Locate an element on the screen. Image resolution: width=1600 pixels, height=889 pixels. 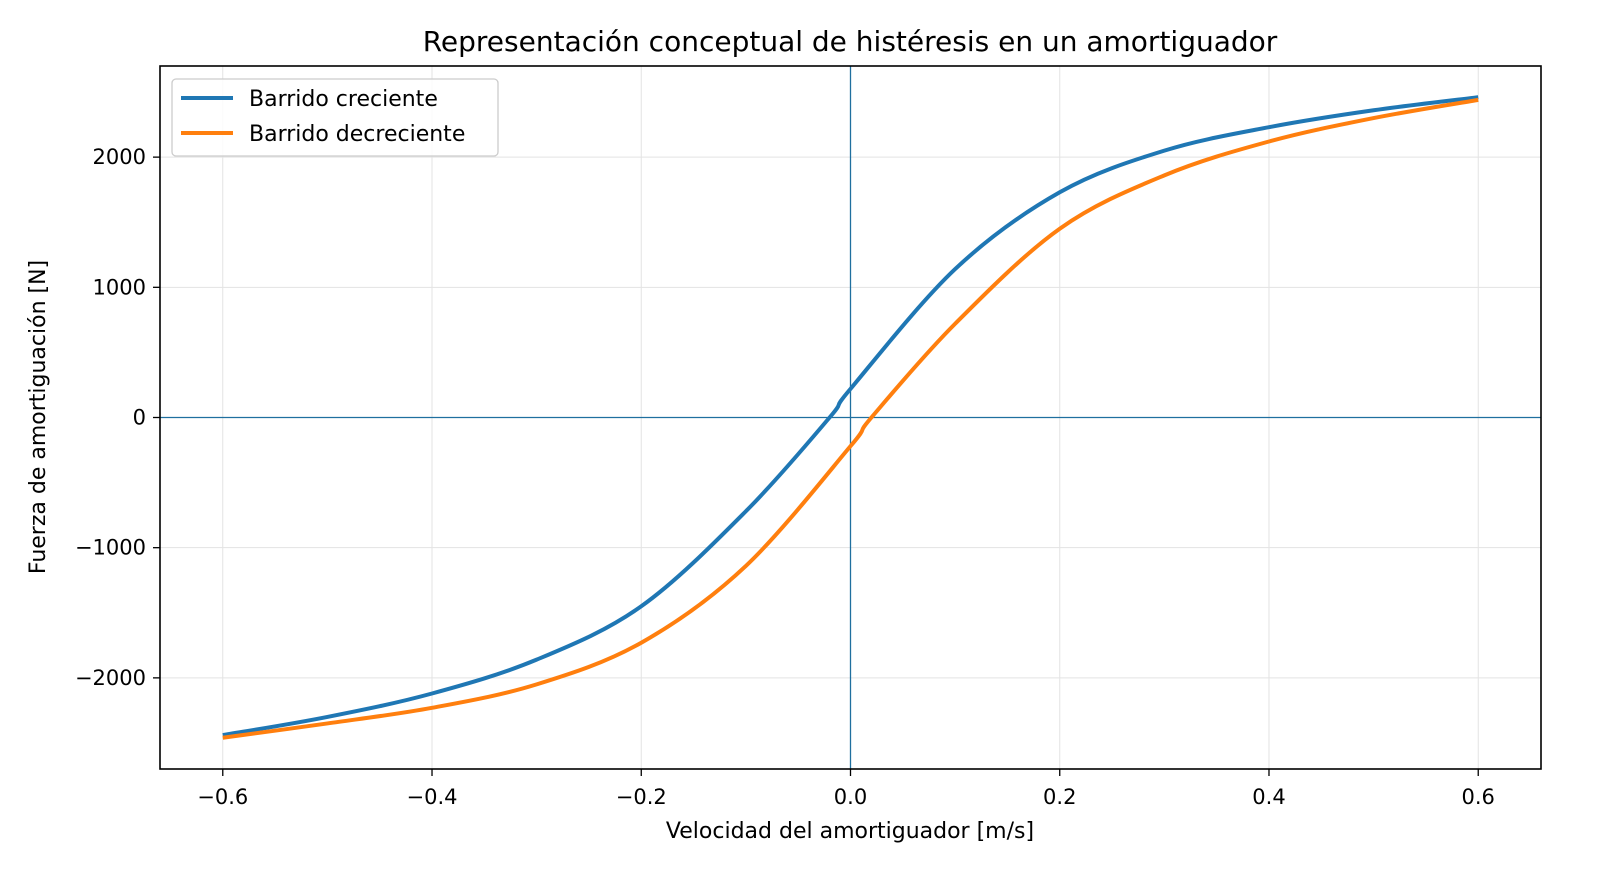
x-tick-label: −0.6 is located at coordinates (222, 797).